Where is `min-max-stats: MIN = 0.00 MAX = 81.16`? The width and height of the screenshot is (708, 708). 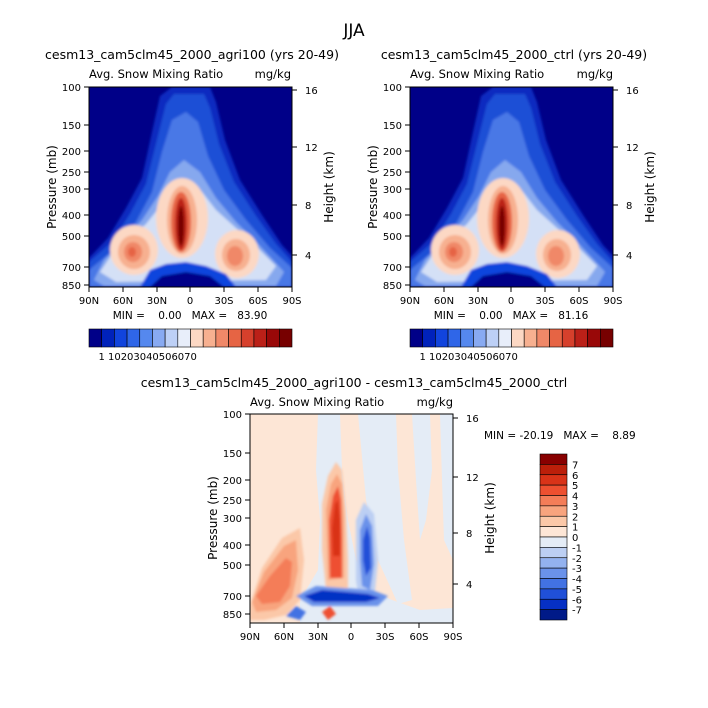
min-max-stats: MIN = 0.00 MAX = 81.16 is located at coordinates (511, 316).